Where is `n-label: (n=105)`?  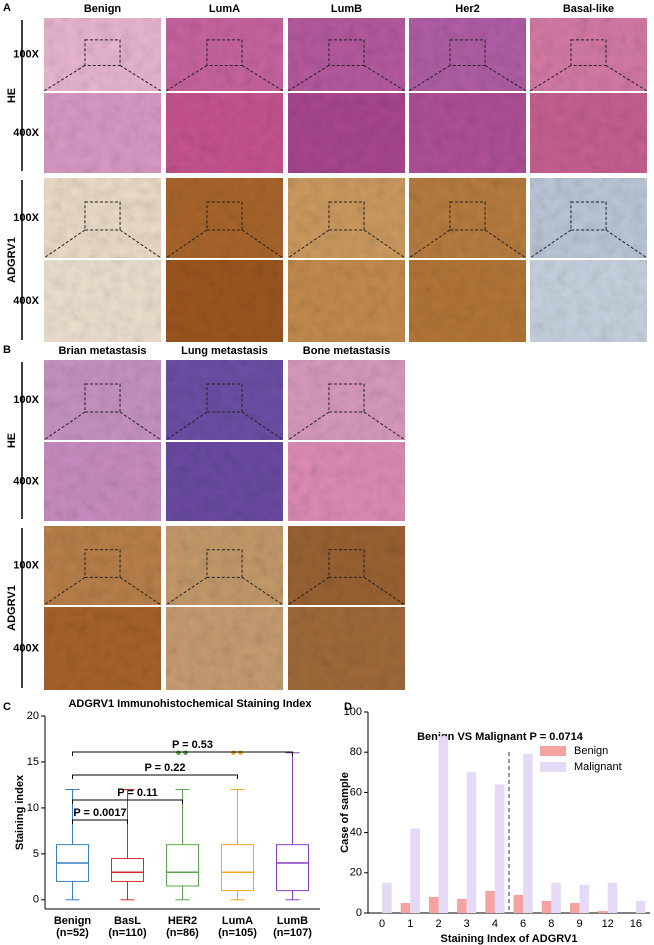 n-label: (n=105) is located at coordinates (237, 933).